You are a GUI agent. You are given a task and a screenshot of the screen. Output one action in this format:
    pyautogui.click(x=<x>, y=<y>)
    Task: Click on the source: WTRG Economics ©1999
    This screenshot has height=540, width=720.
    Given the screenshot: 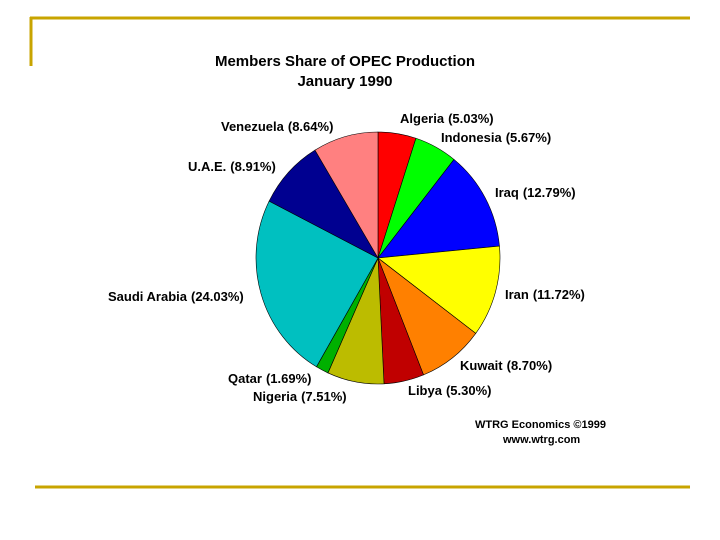 What is the action you would take?
    pyautogui.click(x=540, y=425)
    